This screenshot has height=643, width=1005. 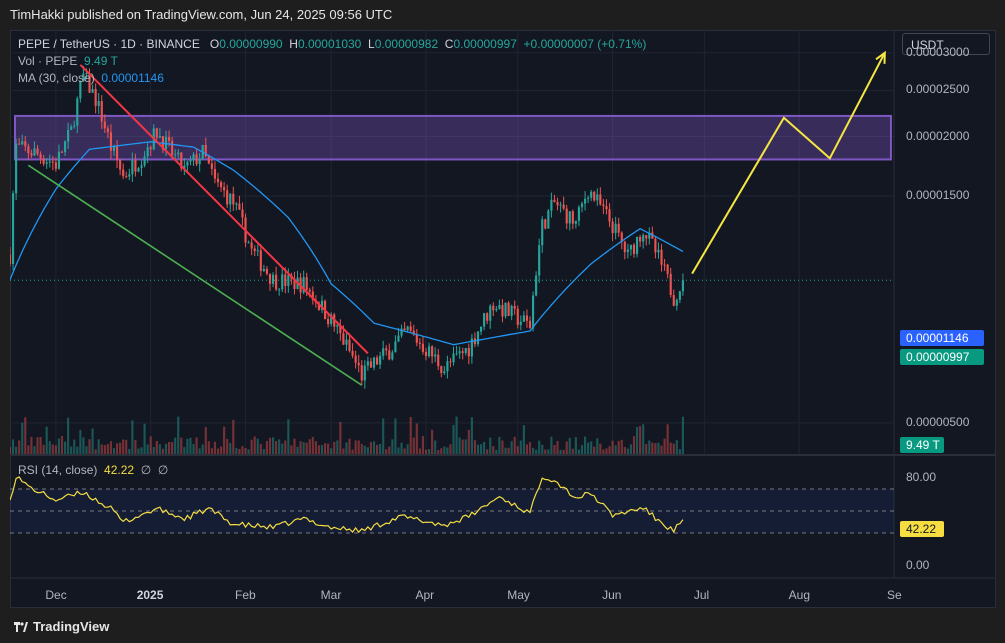 I want to click on tradingview-logo-icon, so click(x=21, y=627).